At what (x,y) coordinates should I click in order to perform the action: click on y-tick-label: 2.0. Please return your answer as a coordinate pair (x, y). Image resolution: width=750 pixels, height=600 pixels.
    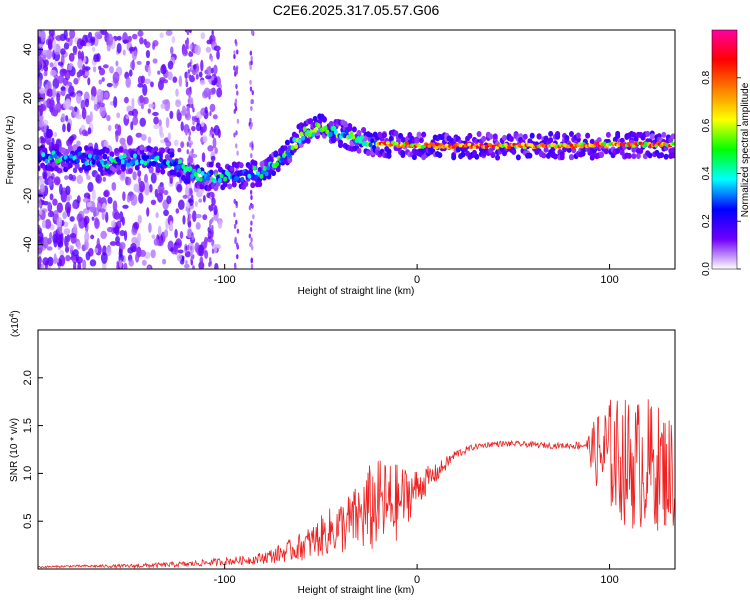
    Looking at the image, I should click on (28, 377).